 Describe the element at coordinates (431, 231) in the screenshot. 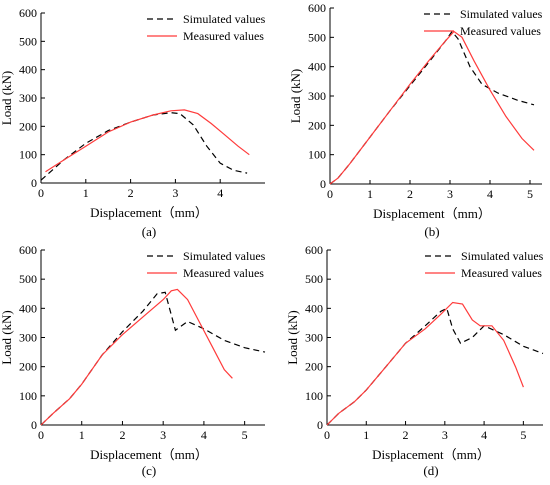

I see `panel-label: (b)` at that location.